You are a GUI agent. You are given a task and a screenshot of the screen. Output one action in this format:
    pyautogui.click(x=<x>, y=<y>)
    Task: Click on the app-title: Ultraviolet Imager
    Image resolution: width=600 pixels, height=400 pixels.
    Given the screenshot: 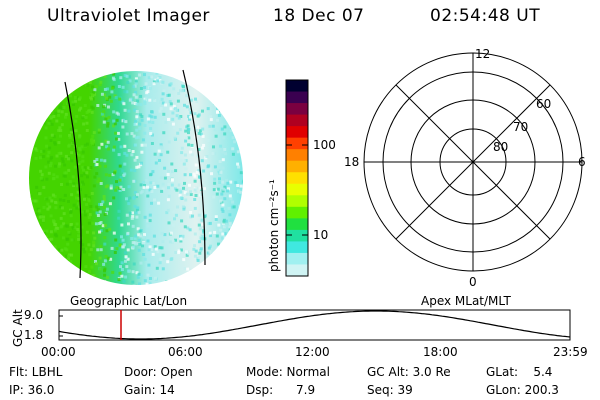 What is the action you would take?
    pyautogui.click(x=128, y=16)
    